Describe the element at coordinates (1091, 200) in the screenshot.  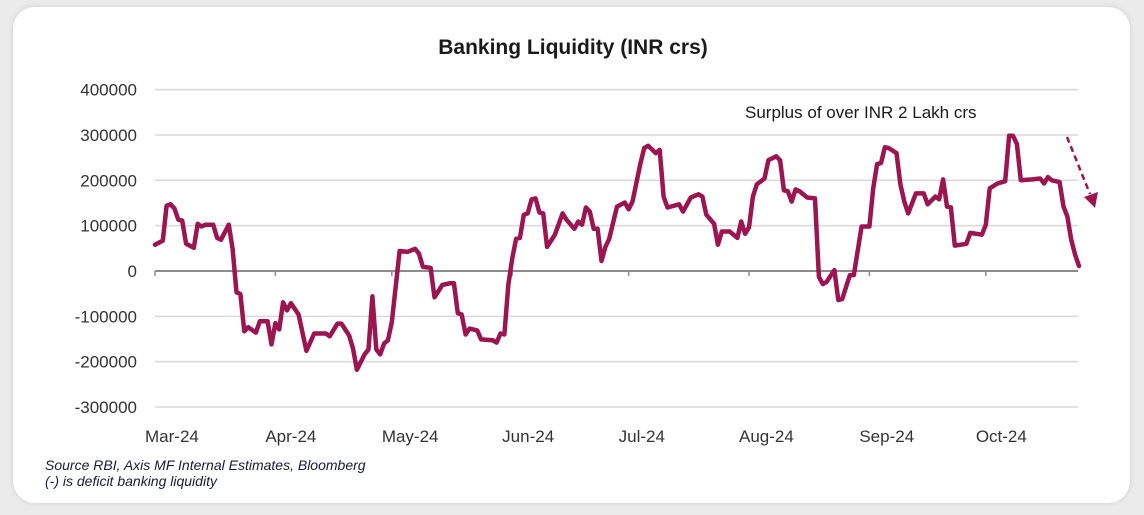
I see `arrowhead-icon` at that location.